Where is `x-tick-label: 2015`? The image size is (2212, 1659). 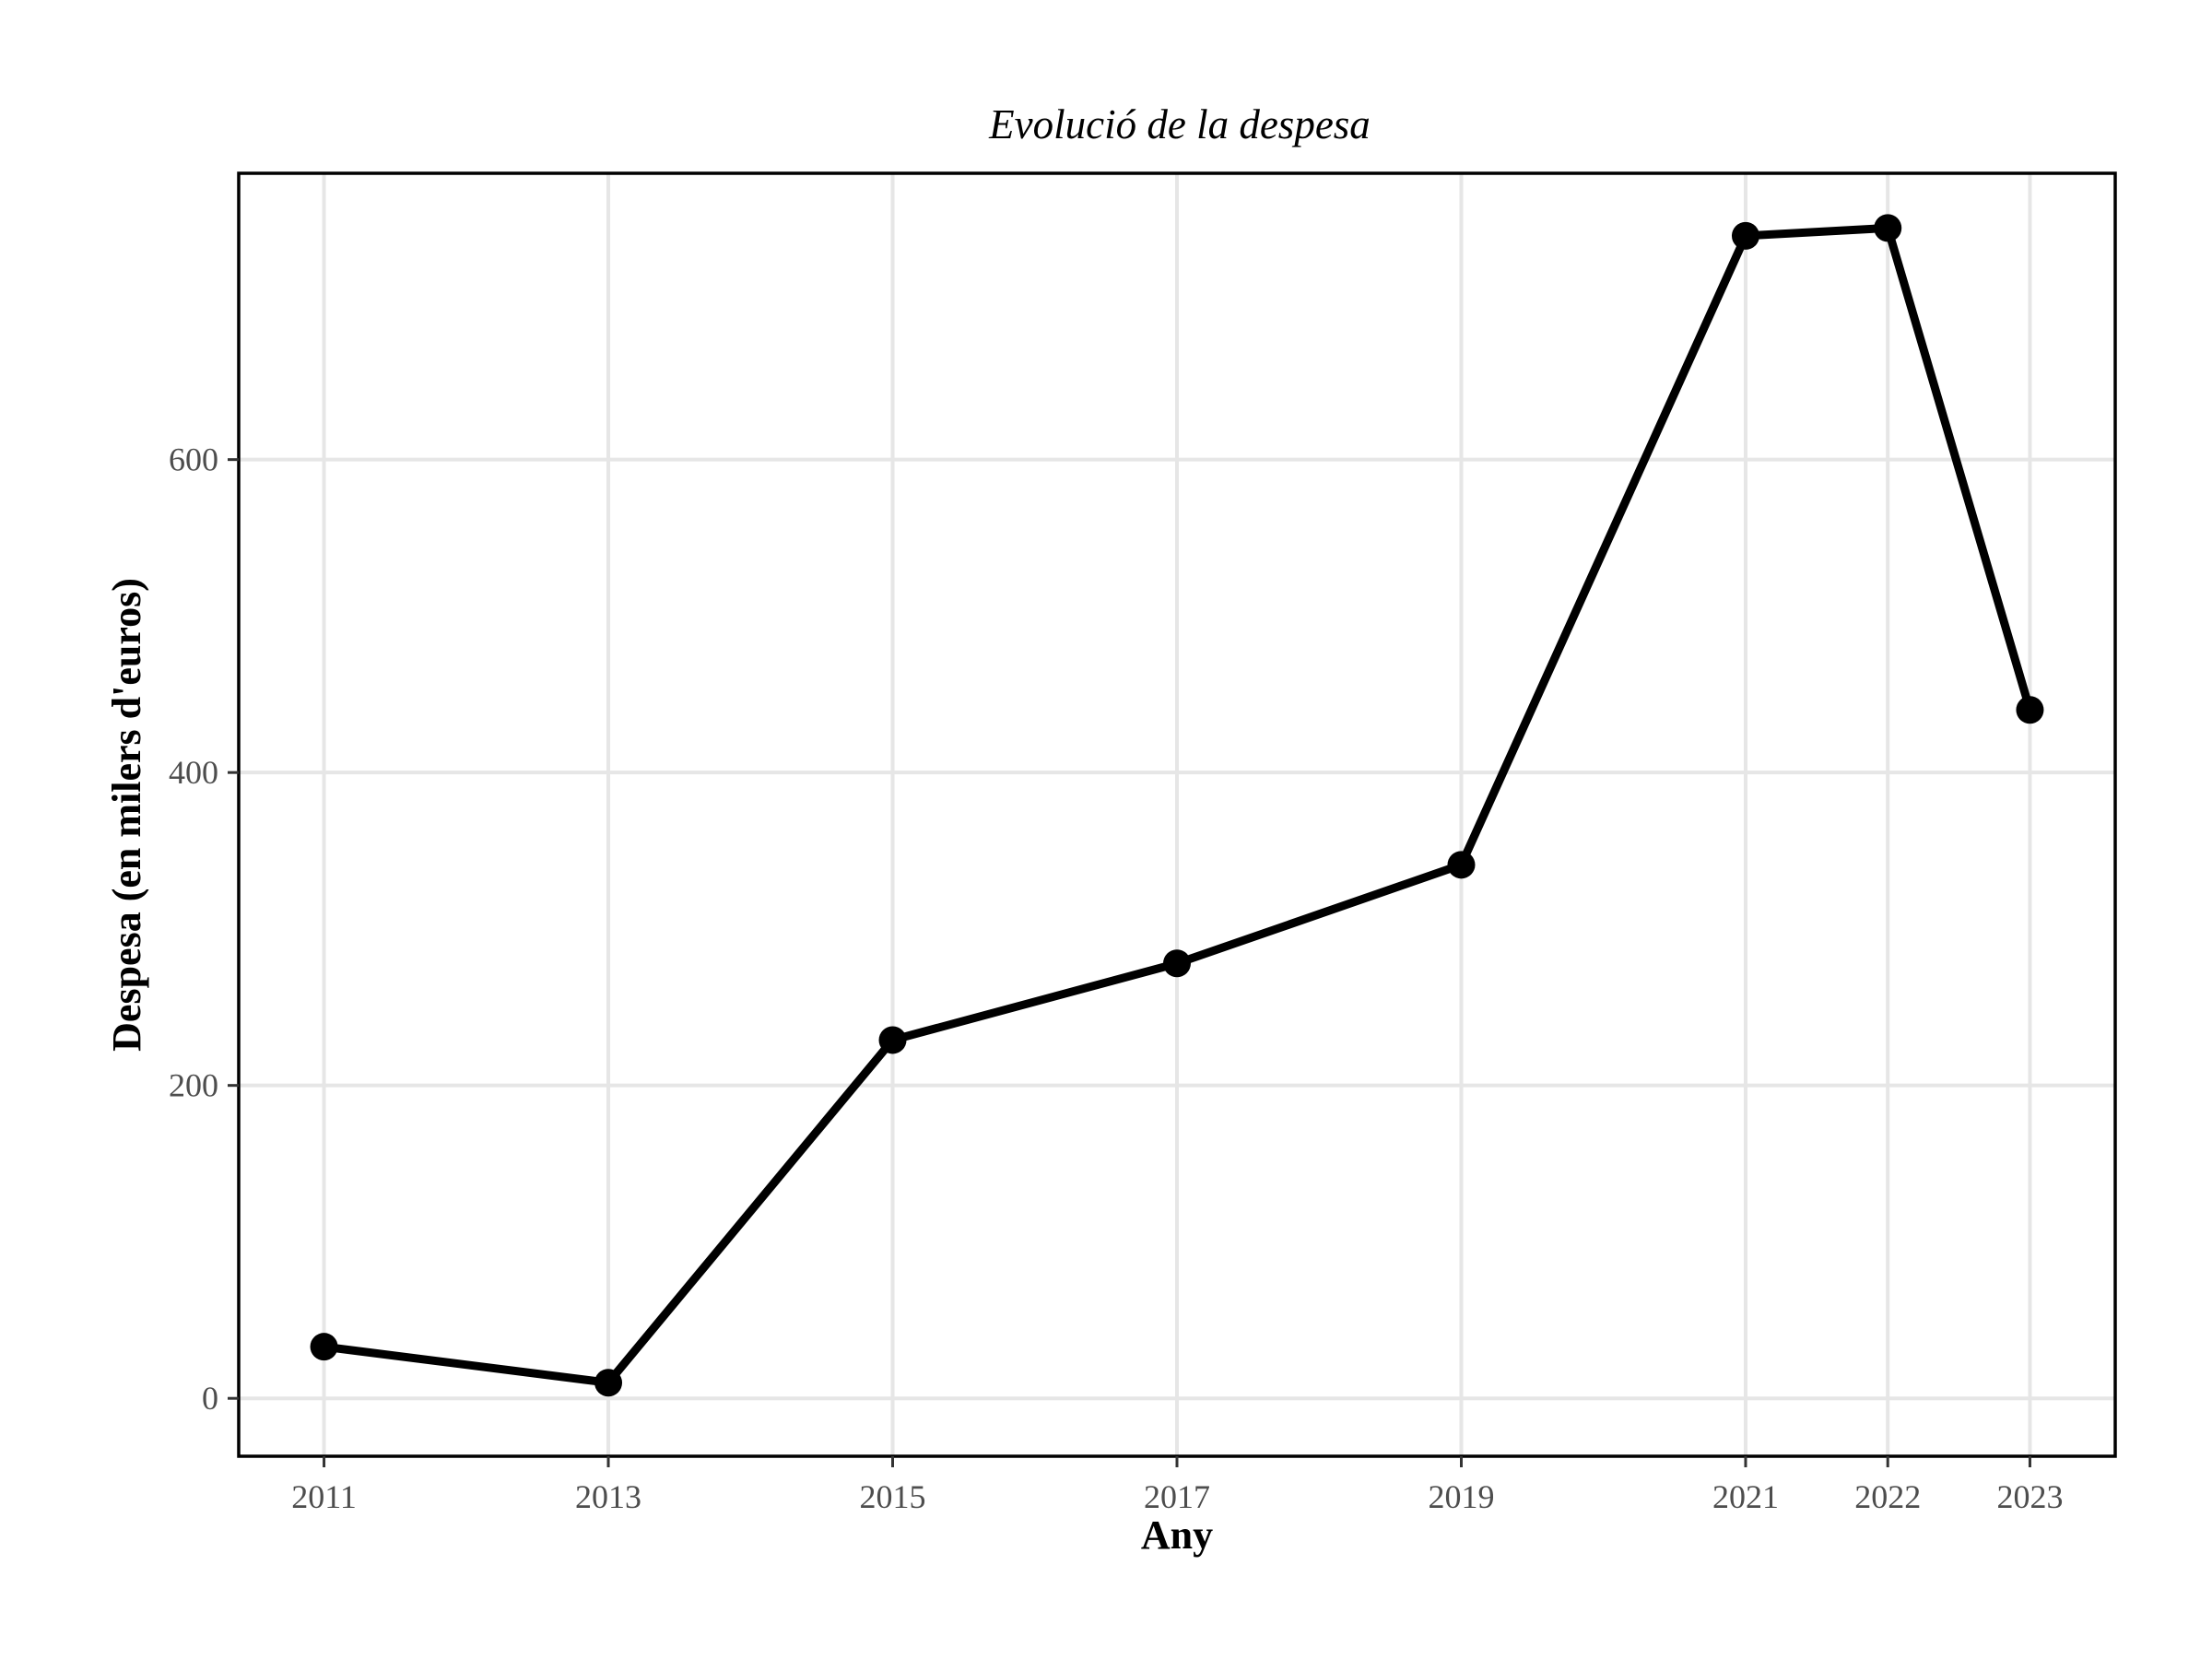
x-tick-label: 2015 is located at coordinates (893, 1496).